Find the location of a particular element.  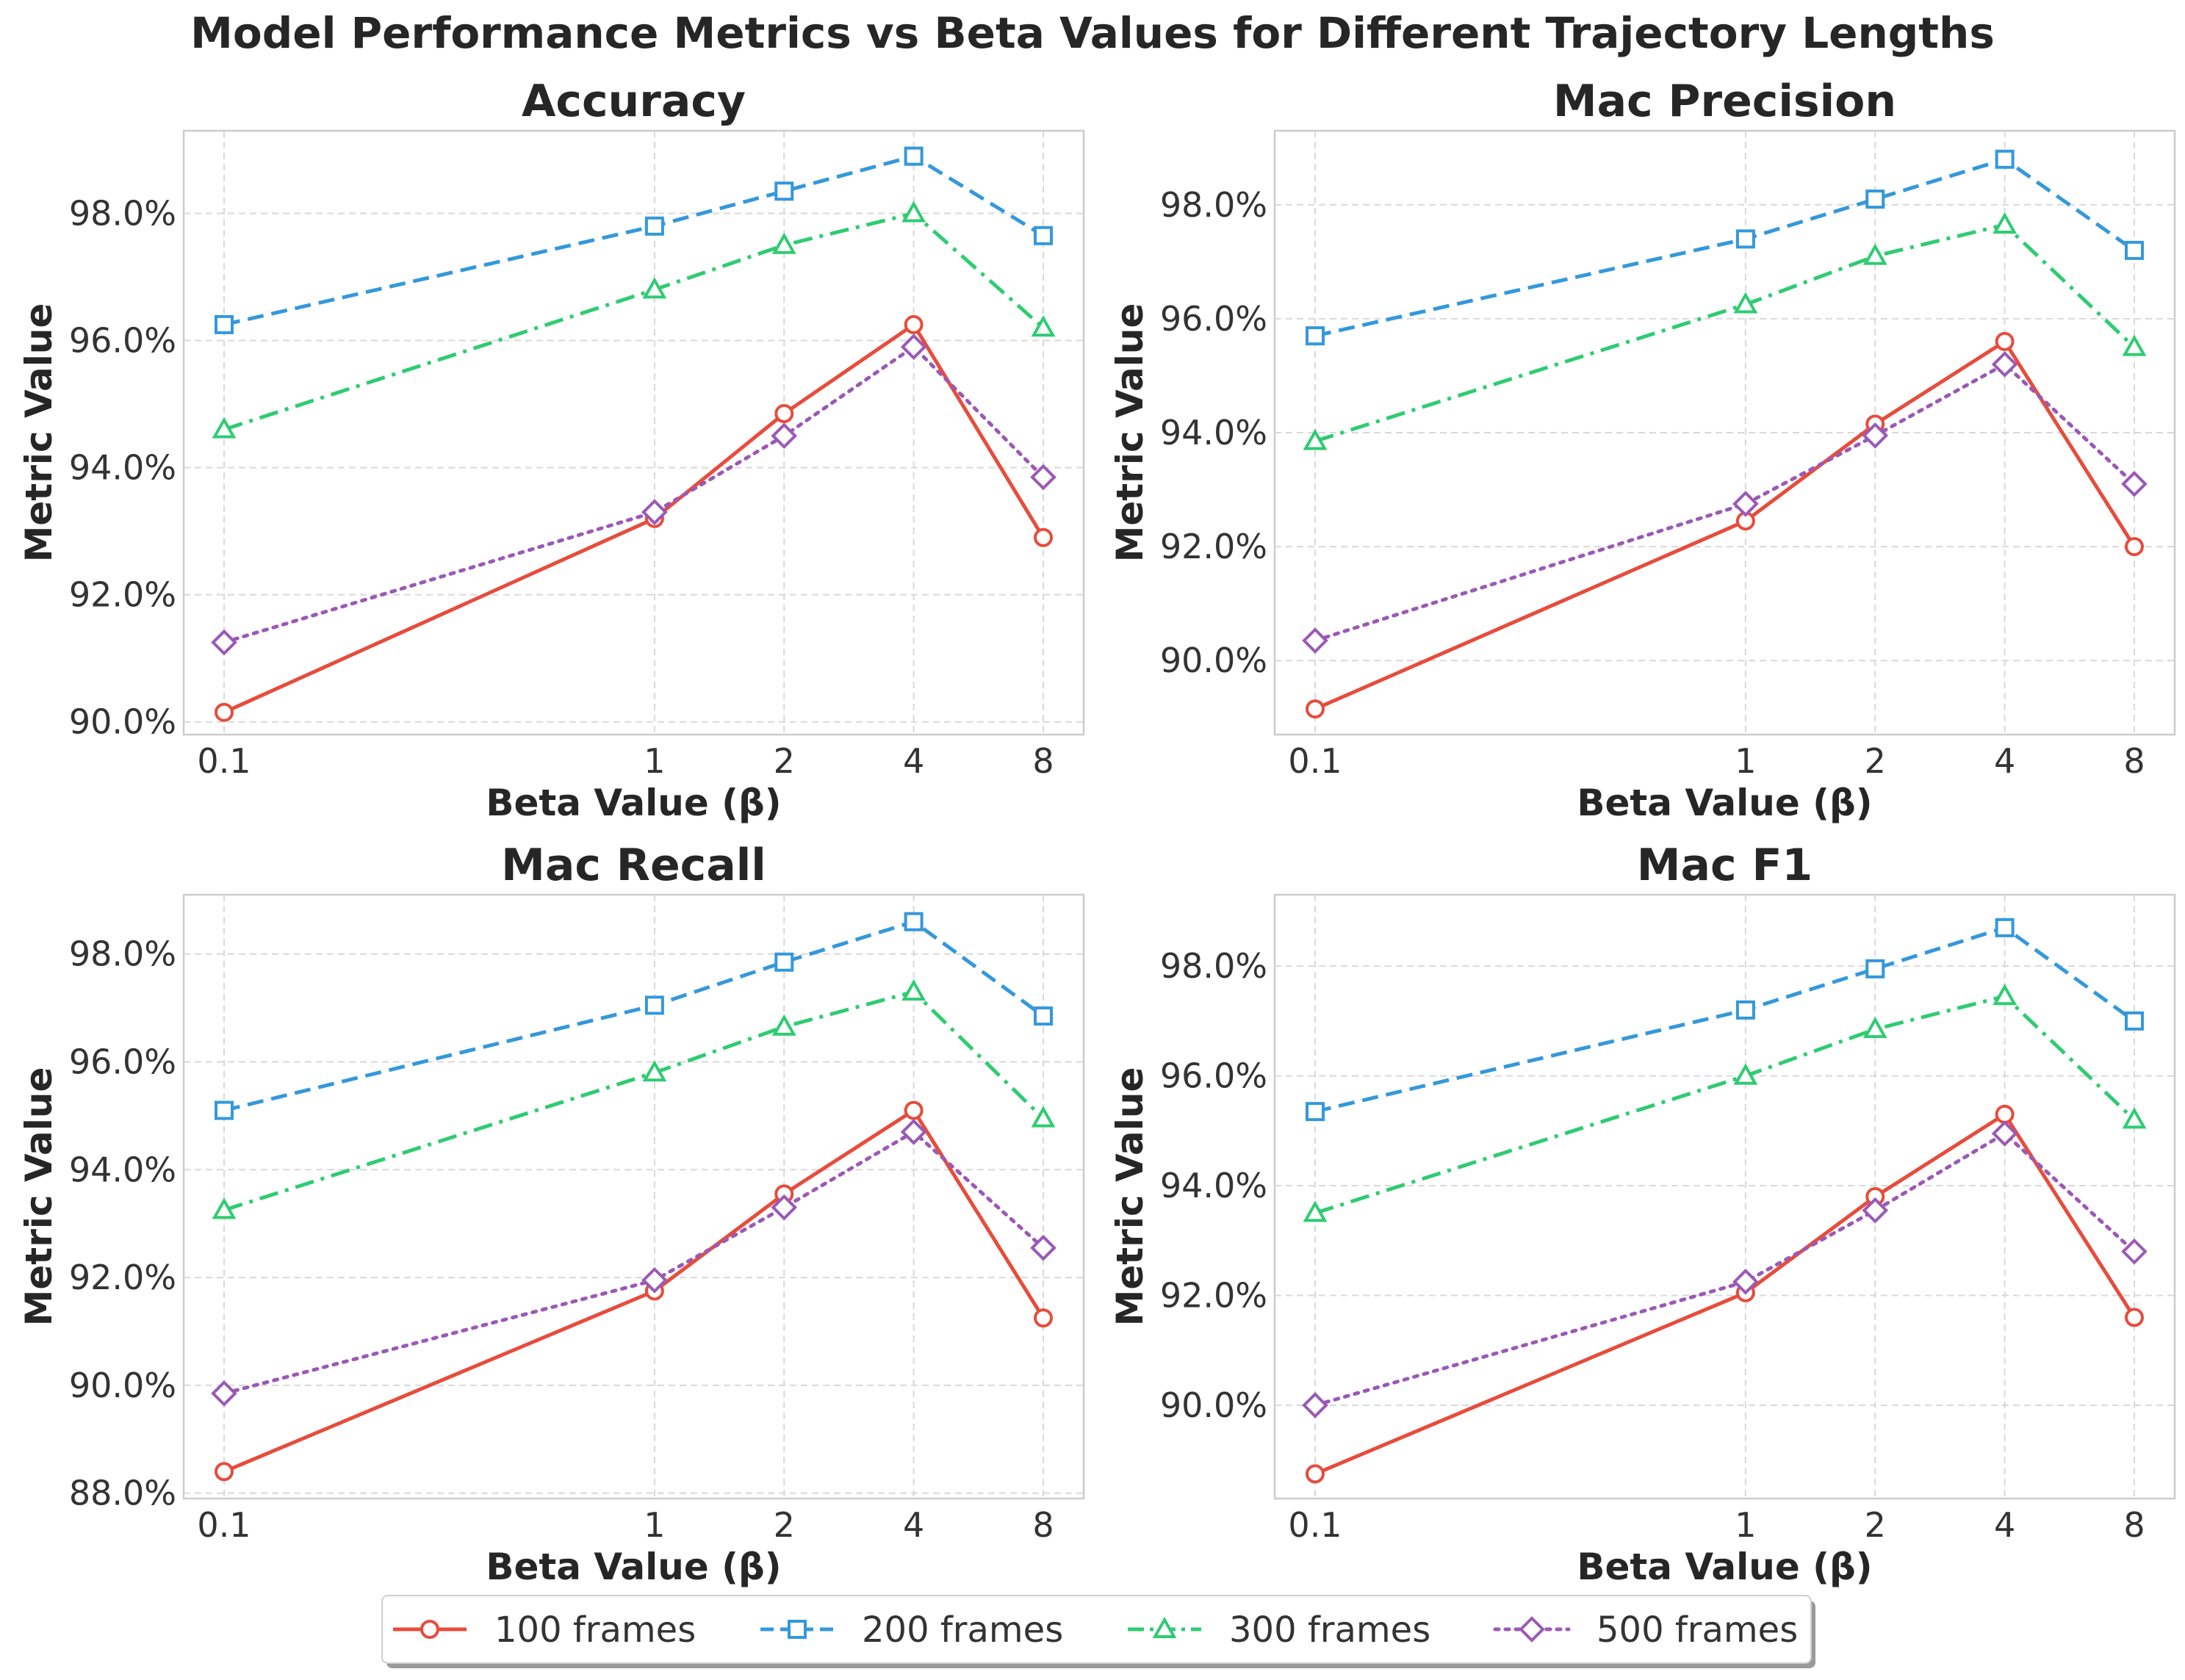

legend-item: 500 frames is located at coordinates (1645, 1630).